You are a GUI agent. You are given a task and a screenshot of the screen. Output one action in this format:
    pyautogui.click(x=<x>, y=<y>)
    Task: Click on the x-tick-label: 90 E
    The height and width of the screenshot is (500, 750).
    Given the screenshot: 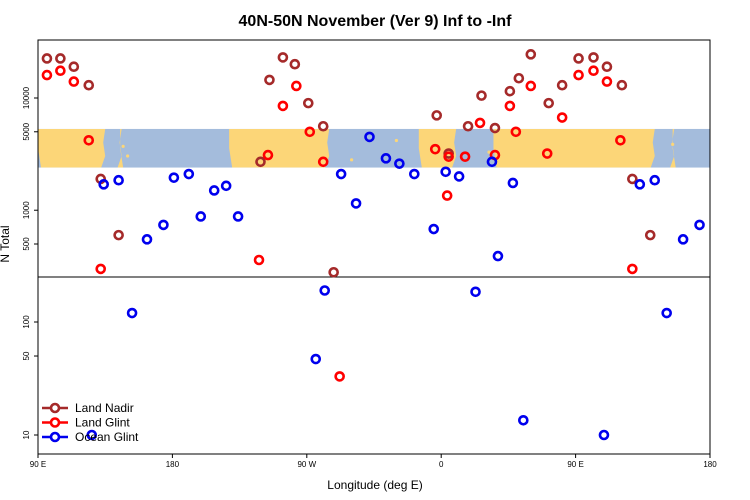 What is the action you would take?
    pyautogui.click(x=38, y=464)
    